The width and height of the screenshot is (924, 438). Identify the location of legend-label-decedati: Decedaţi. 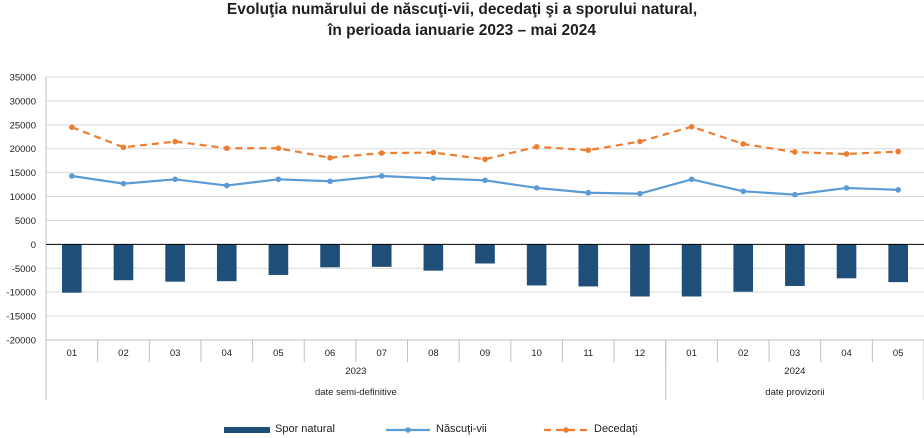
(615, 429).